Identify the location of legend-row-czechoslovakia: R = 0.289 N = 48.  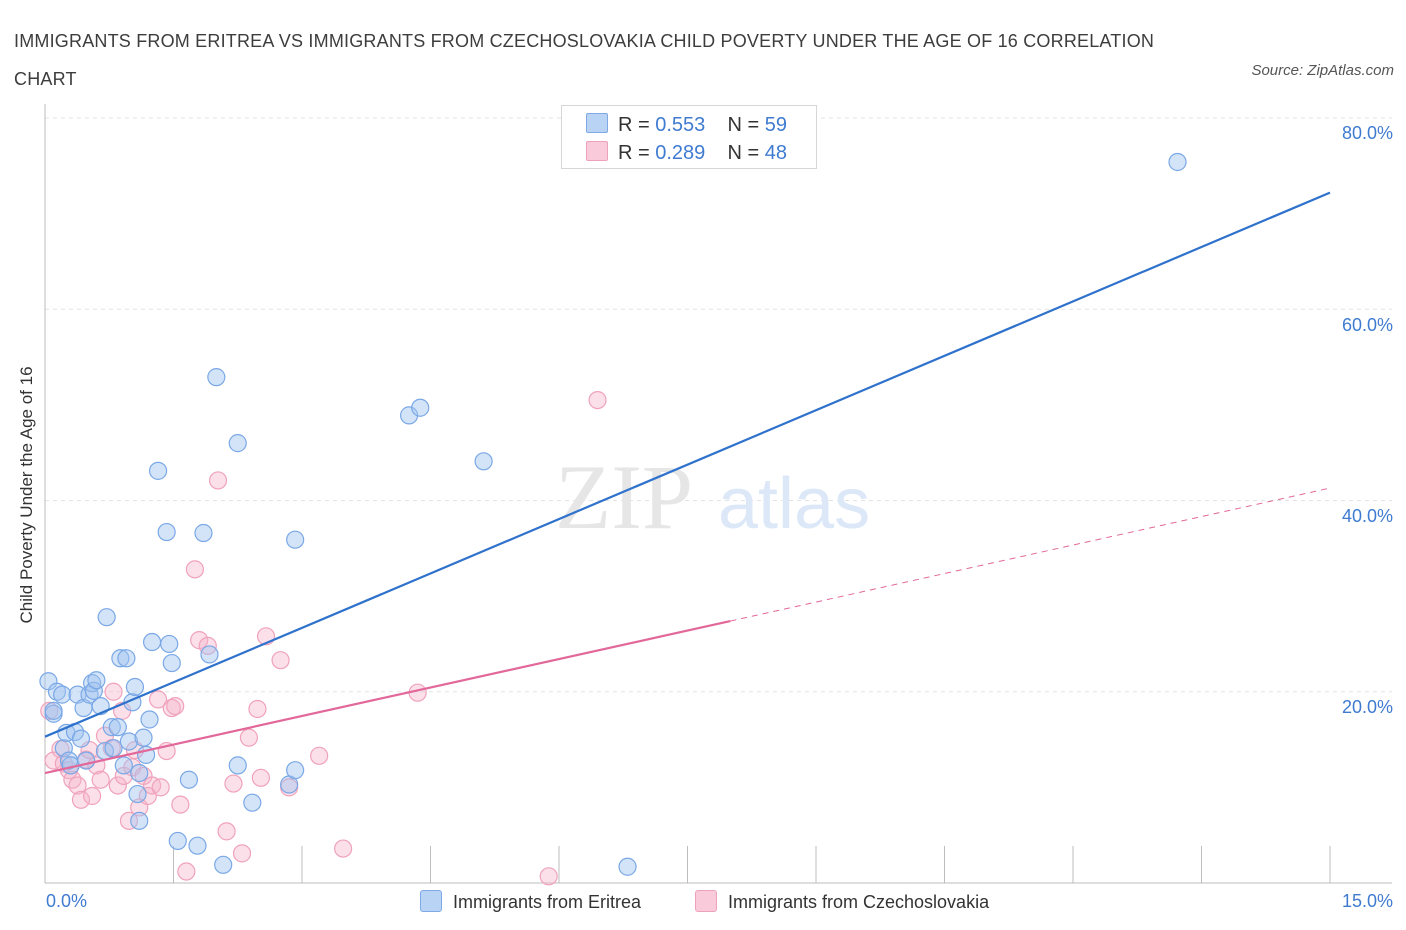
(686, 153).